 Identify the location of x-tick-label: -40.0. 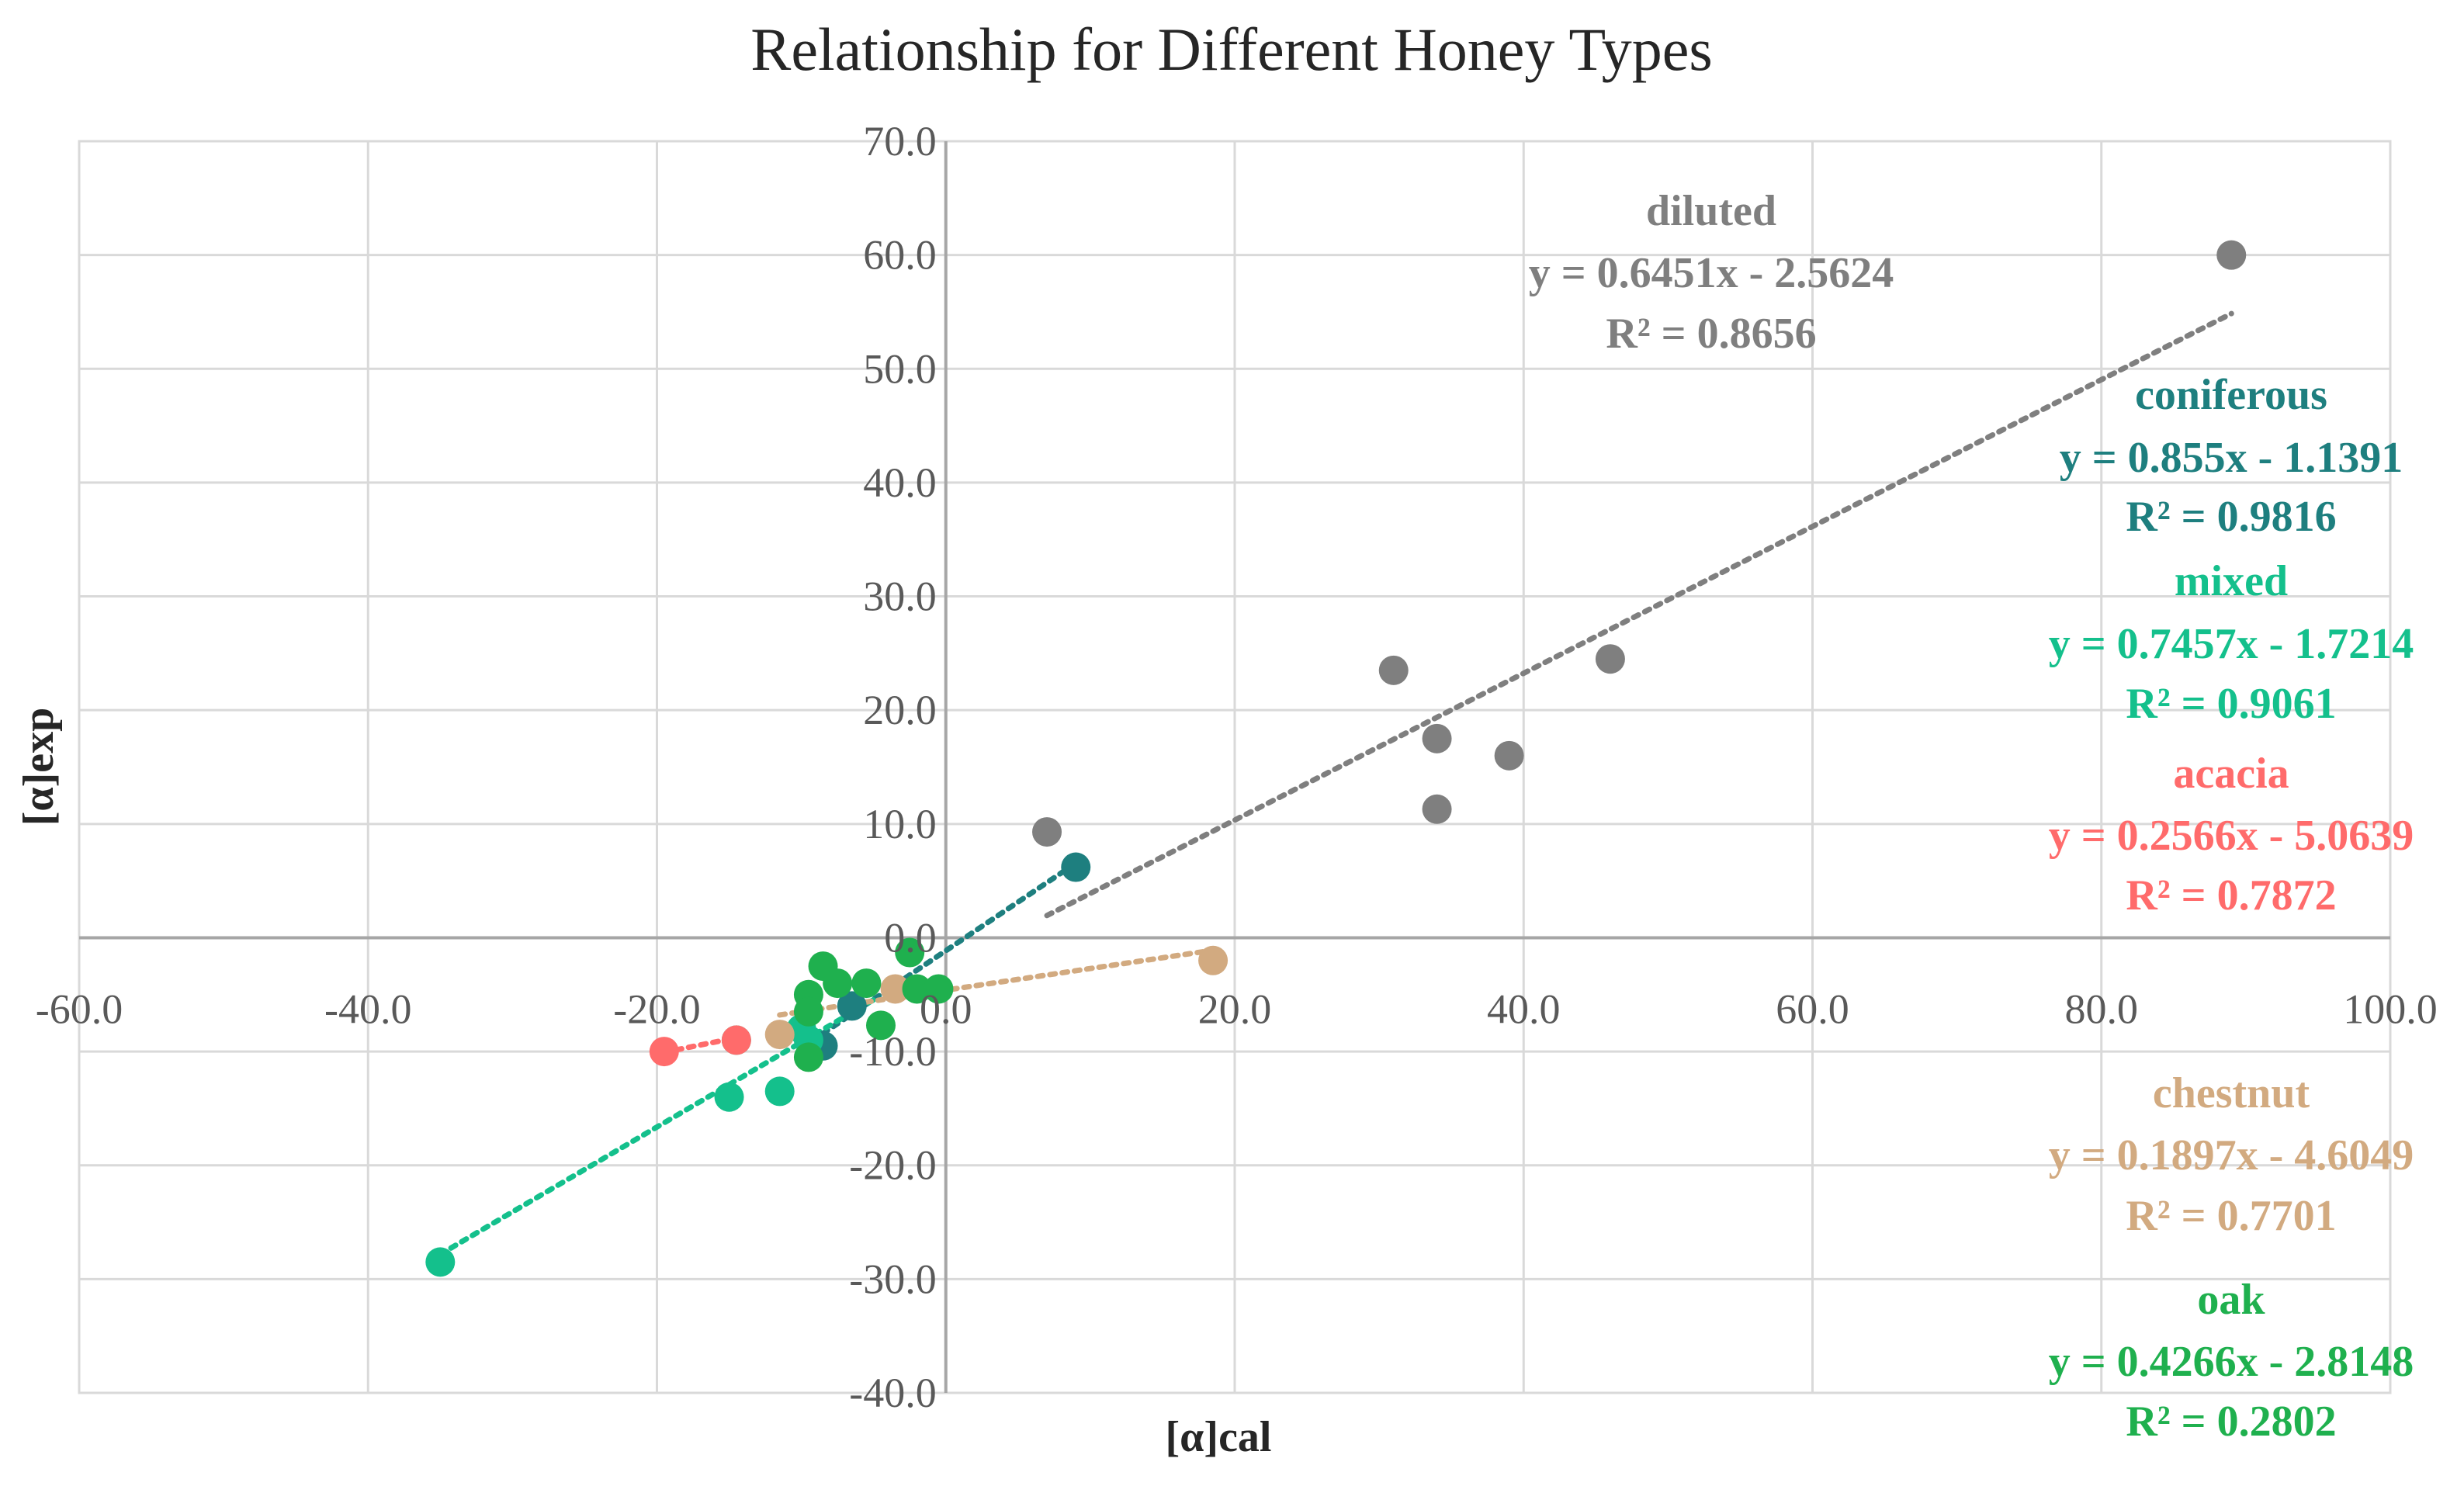
(367, 1008).